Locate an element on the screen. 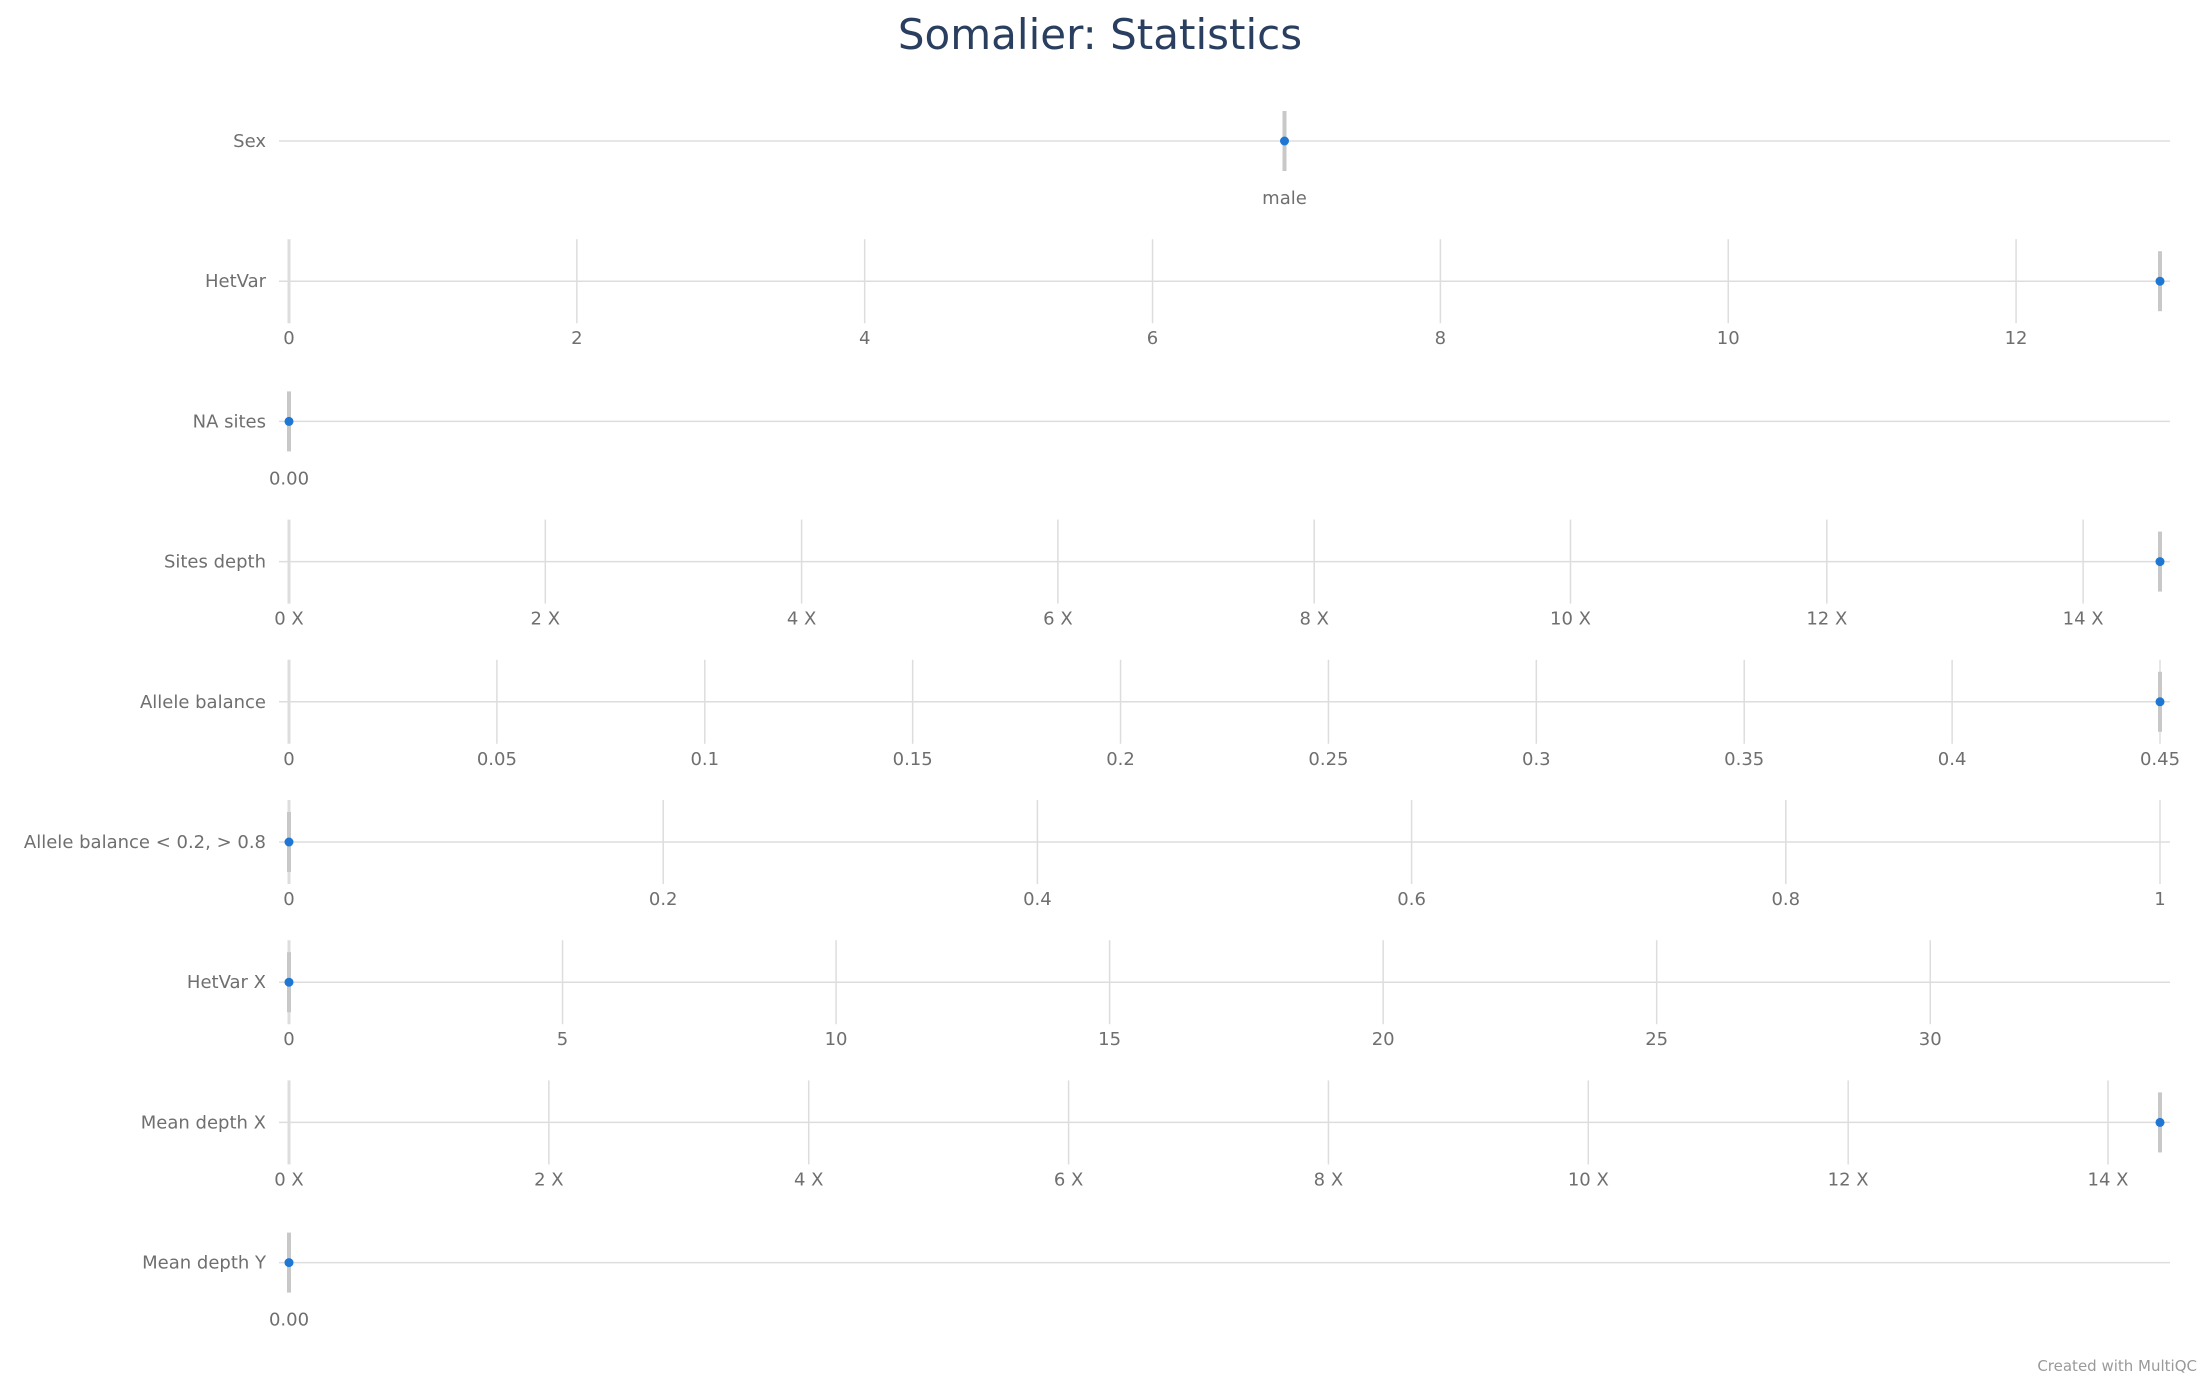 The height and width of the screenshot is (1386, 2200). row-label-hetvar: HetVar is located at coordinates (236, 281).